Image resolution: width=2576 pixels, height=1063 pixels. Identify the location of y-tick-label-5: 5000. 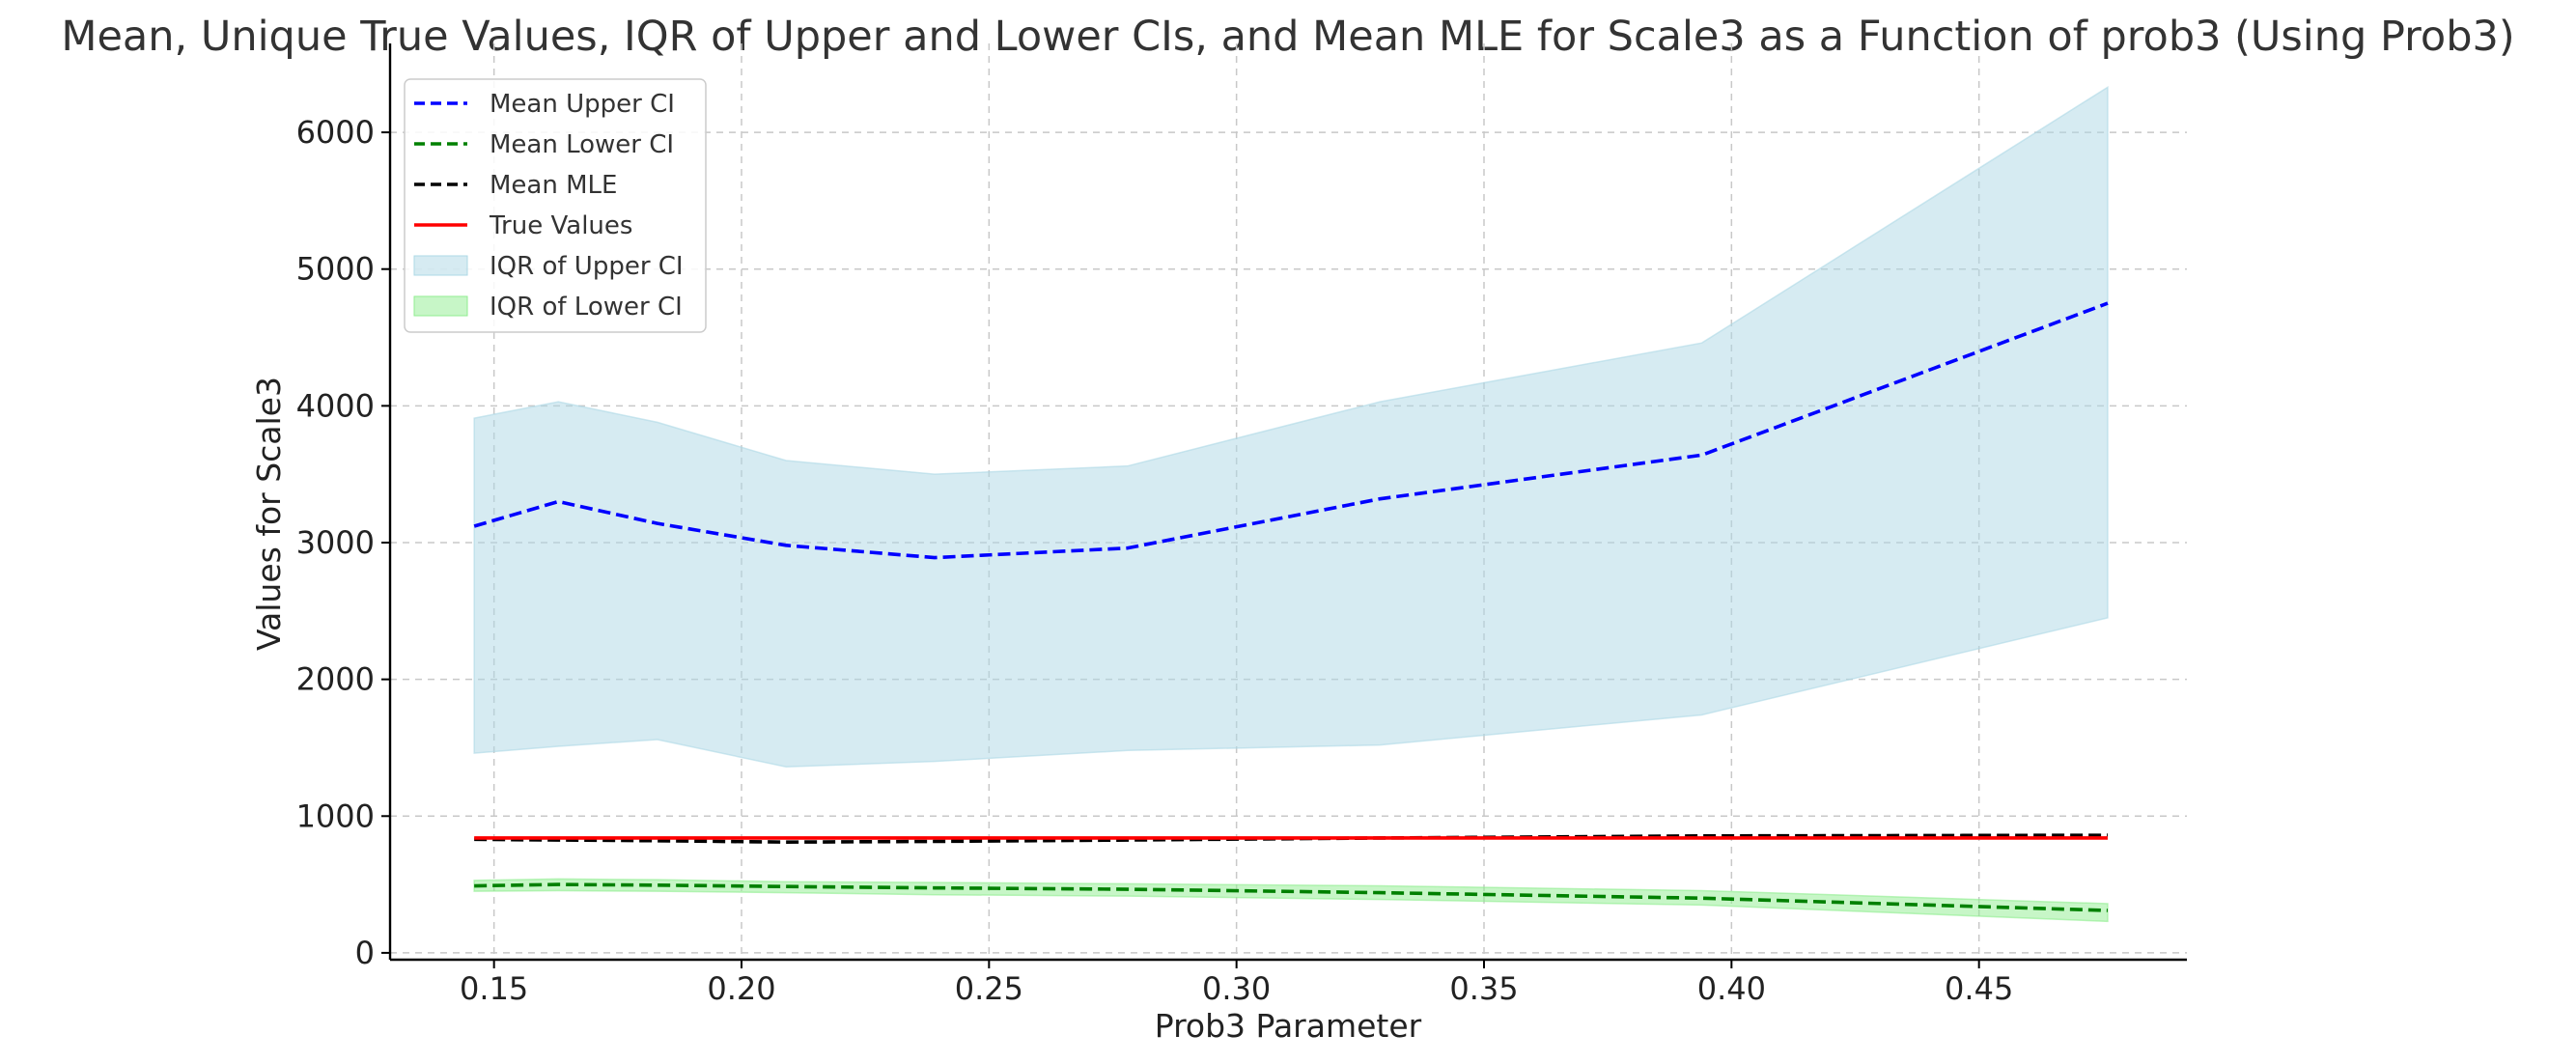
(336, 269).